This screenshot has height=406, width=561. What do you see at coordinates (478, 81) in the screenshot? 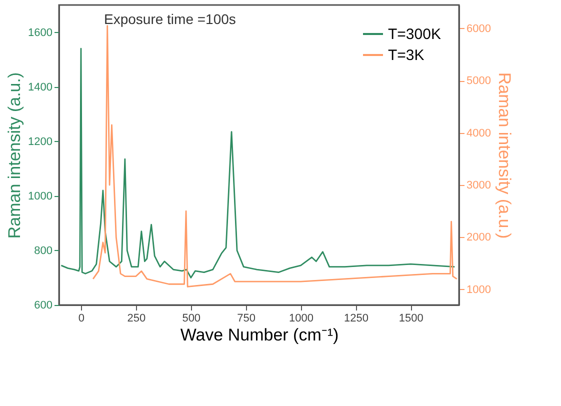
I see `y2-tick-label: 5000` at bounding box center [478, 81].